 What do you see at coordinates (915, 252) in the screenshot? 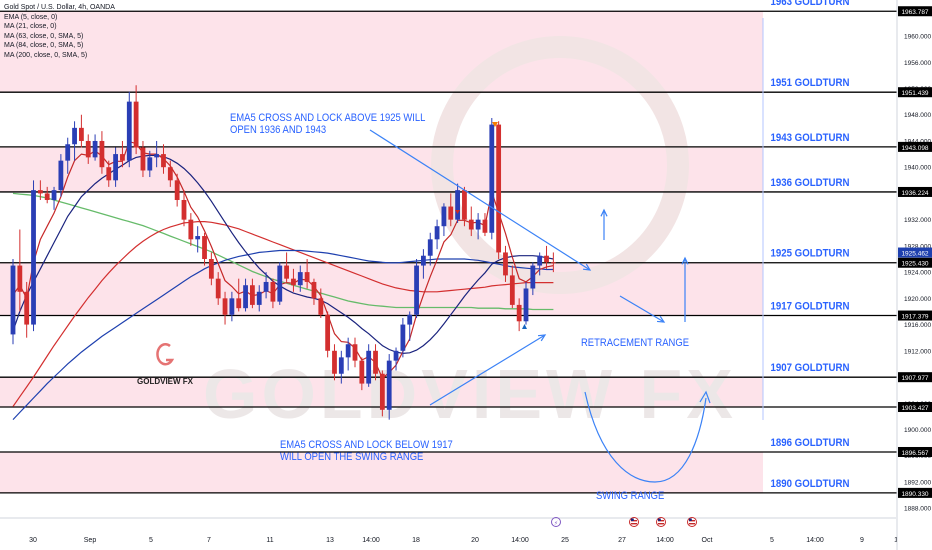
I see `current-price-tag-bg` at bounding box center [915, 252].